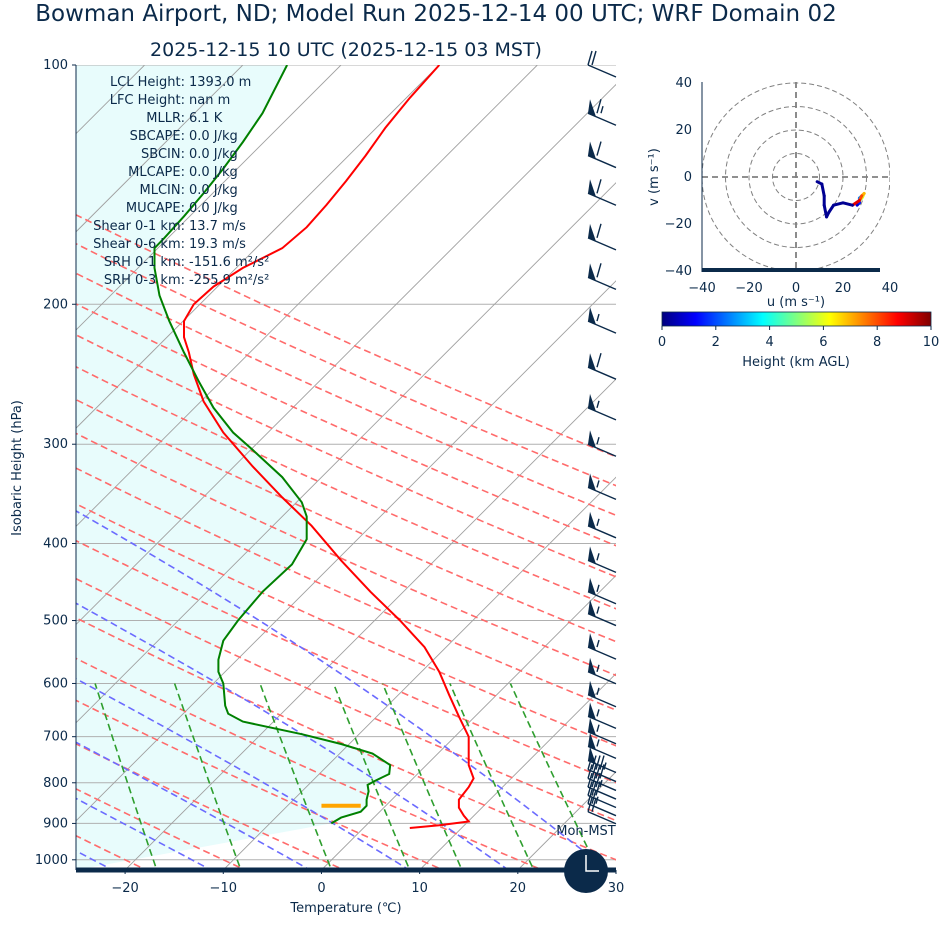  What do you see at coordinates (518, 888) in the screenshot?
I see `x-tick-label: 20` at bounding box center [518, 888].